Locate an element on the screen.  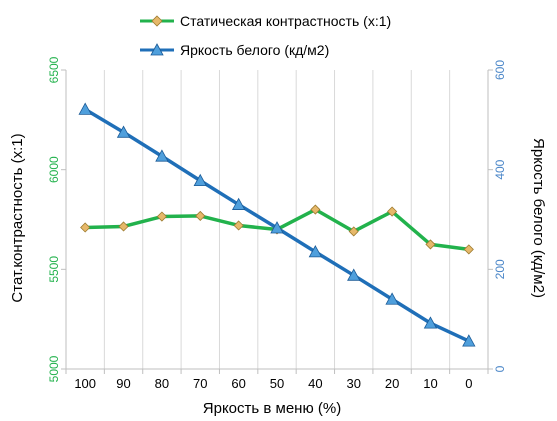
x-tick-label: 90 is located at coordinates (123, 383).